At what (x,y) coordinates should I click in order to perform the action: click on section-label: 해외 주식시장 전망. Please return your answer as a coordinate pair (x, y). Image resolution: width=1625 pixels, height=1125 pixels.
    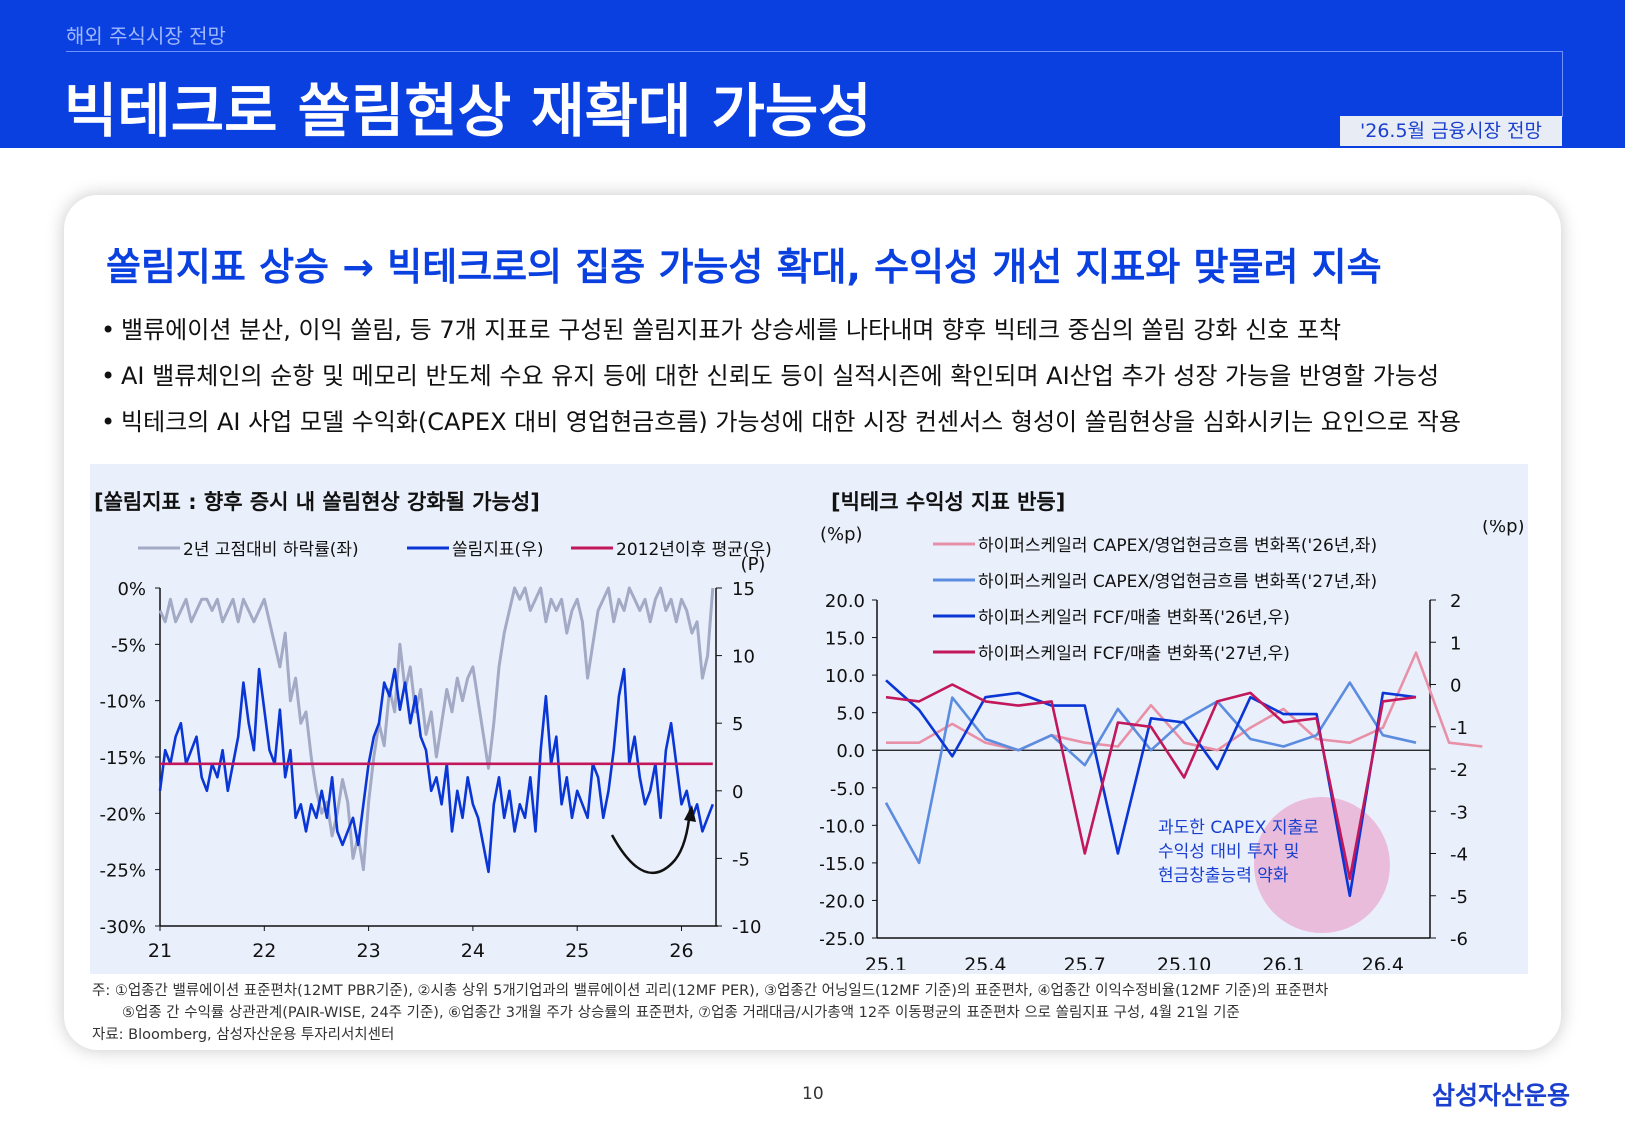
    Looking at the image, I should click on (146, 36).